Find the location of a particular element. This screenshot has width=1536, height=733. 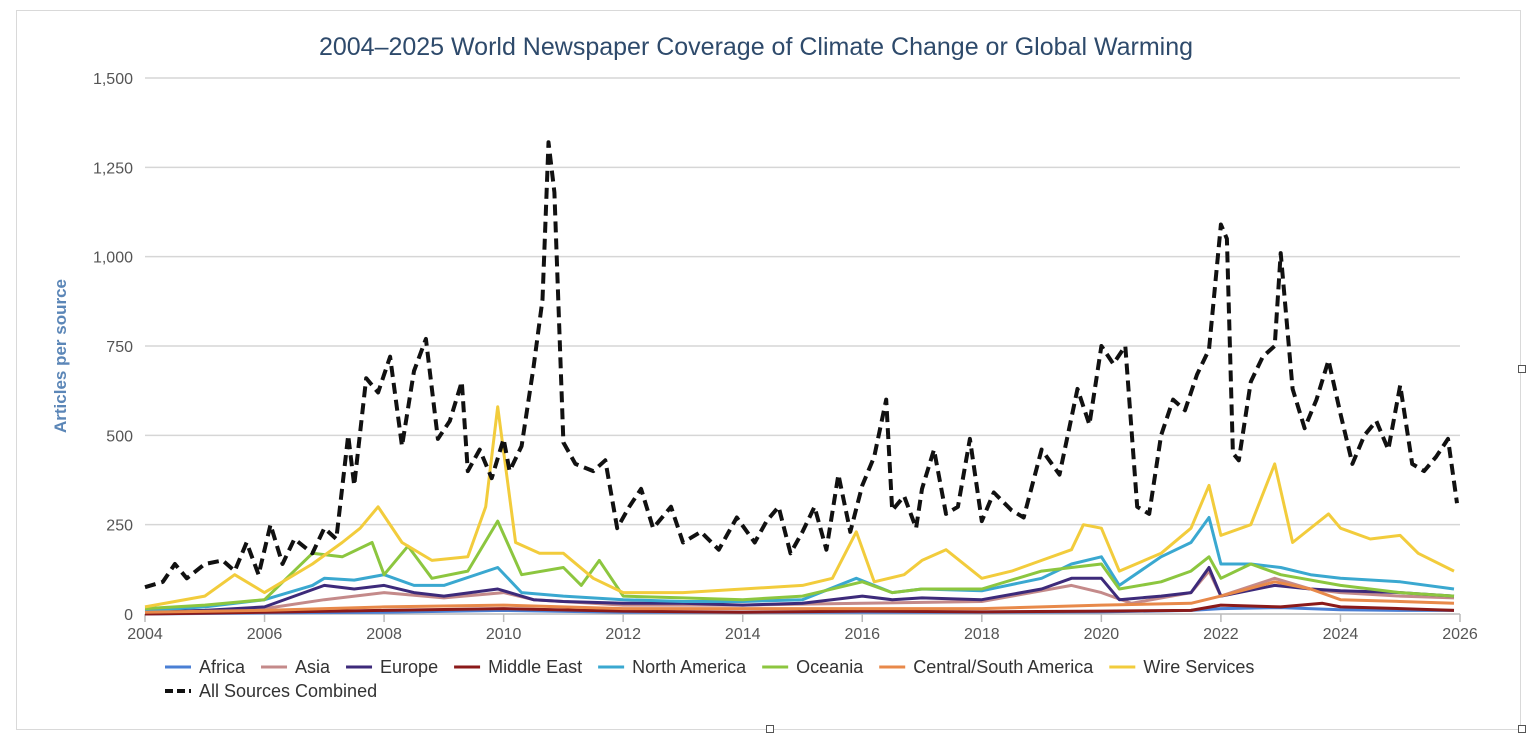

y-tick-label: 1,000 is located at coordinates (113, 258).